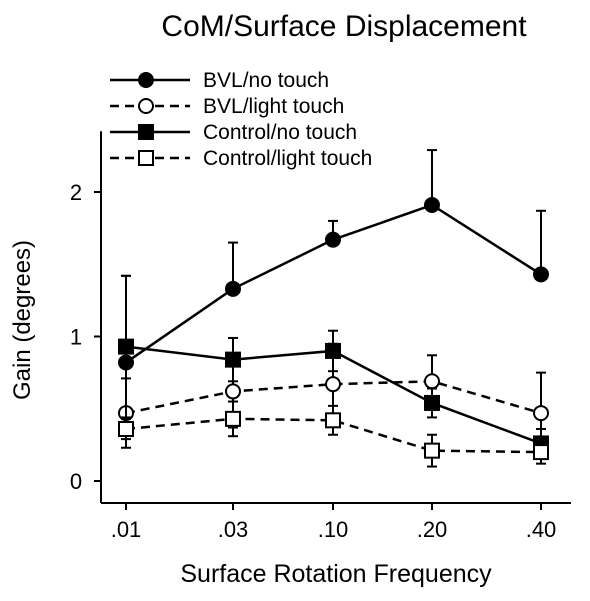 The width and height of the screenshot is (590, 601). I want to click on x-axis: .01 .03 .10 .20 .40, so click(336, 522).